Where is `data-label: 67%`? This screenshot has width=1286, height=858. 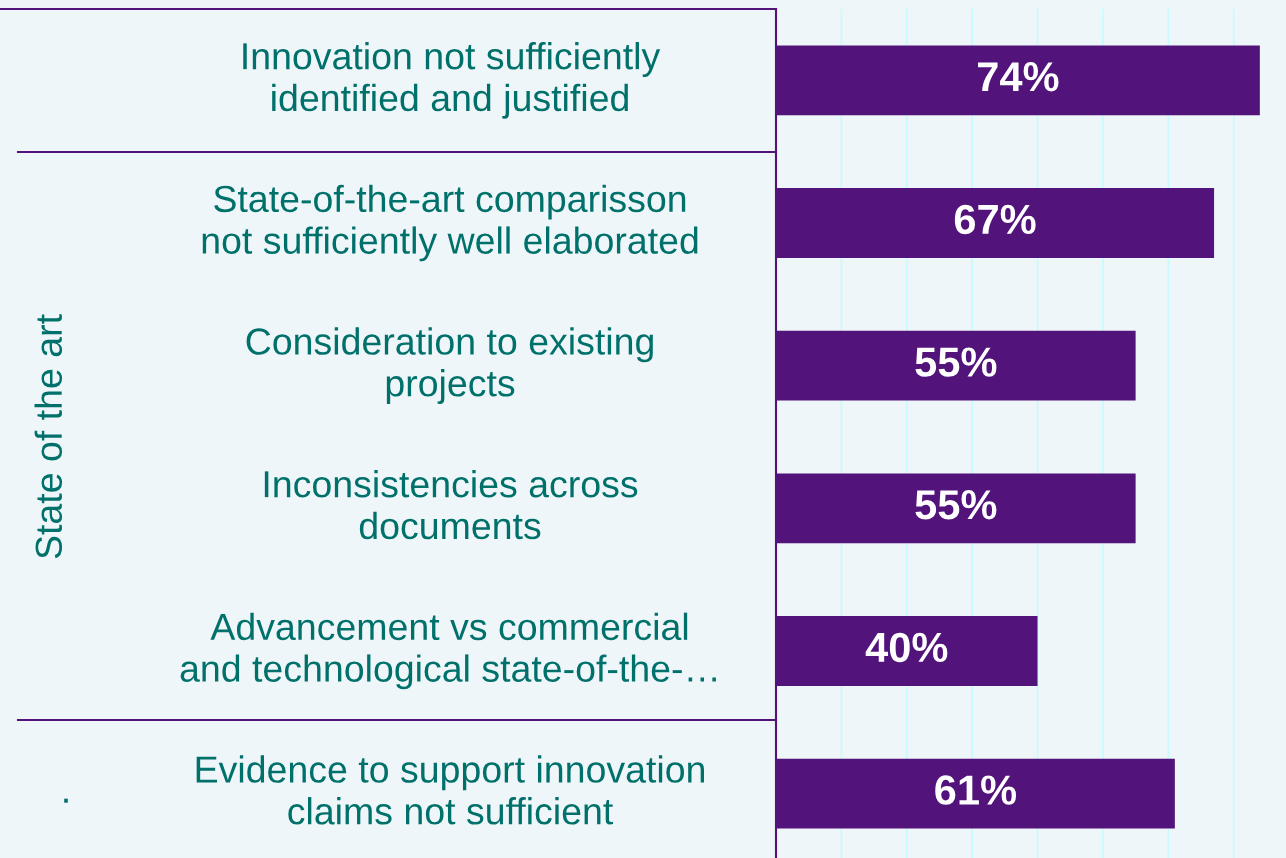
data-label: 67% is located at coordinates (995, 219).